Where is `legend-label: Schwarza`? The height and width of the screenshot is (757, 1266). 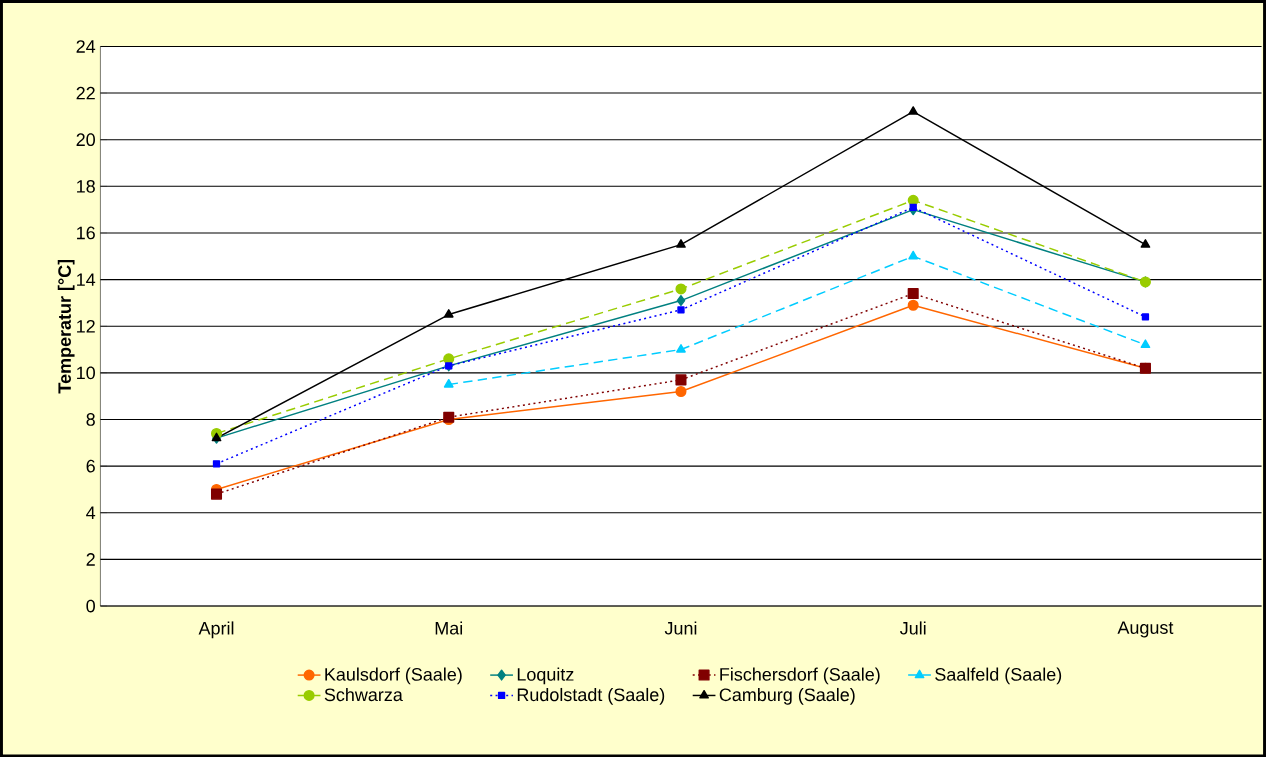
legend-label: Schwarza is located at coordinates (363, 694).